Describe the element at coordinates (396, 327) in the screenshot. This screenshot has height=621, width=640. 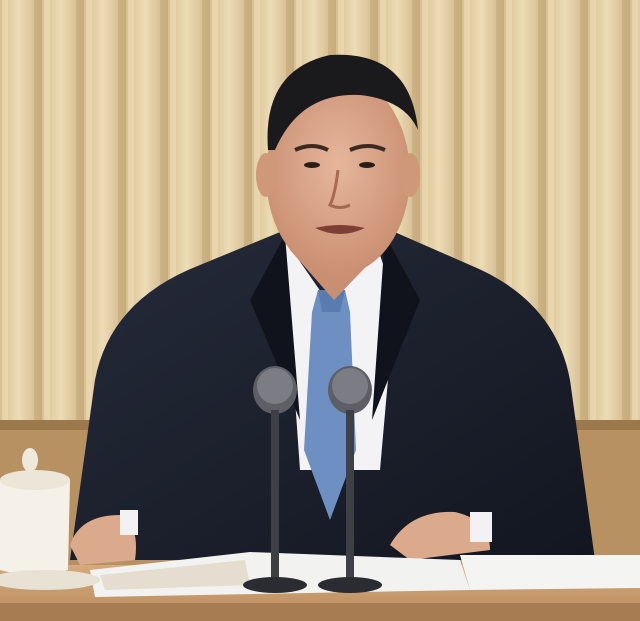
I see `lapel-right` at that location.